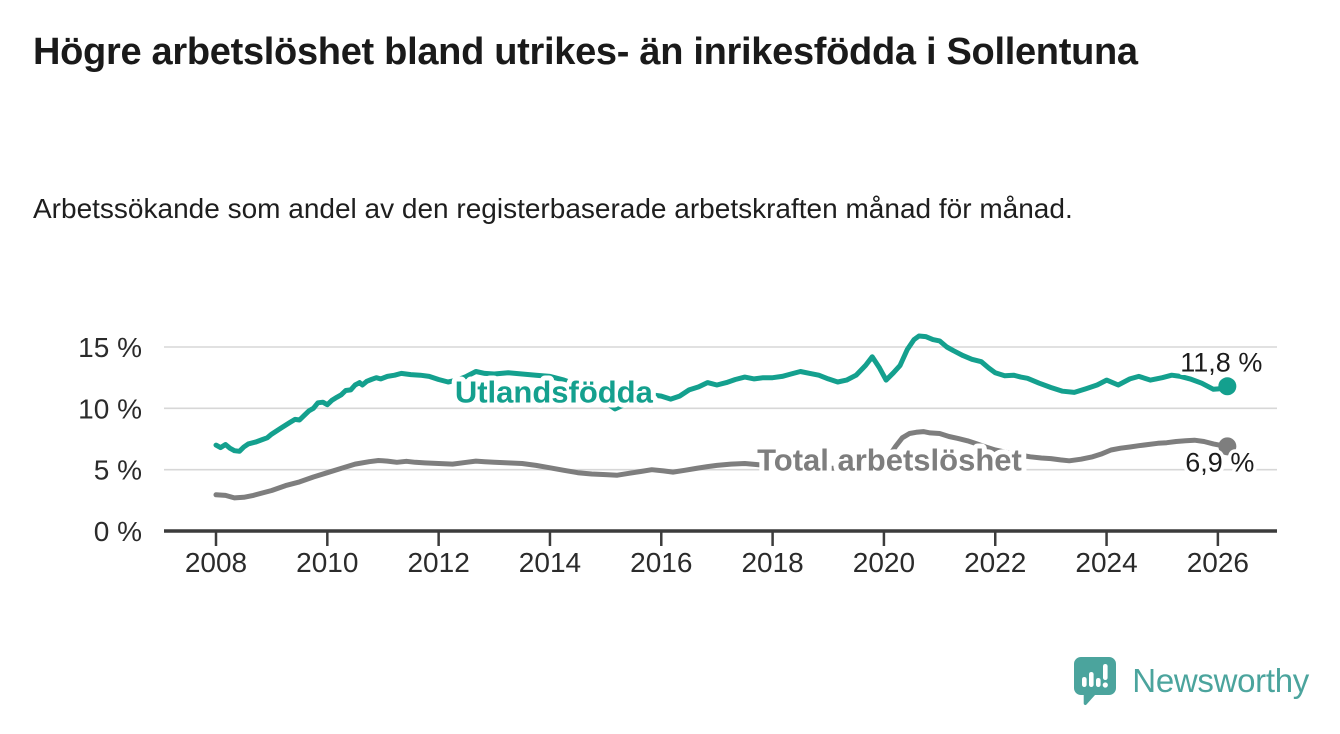 The image size is (1340, 734). Describe the element at coordinates (1095, 681) in the screenshot. I see `newsworthy-speech-bubble-chart-icon` at that location.